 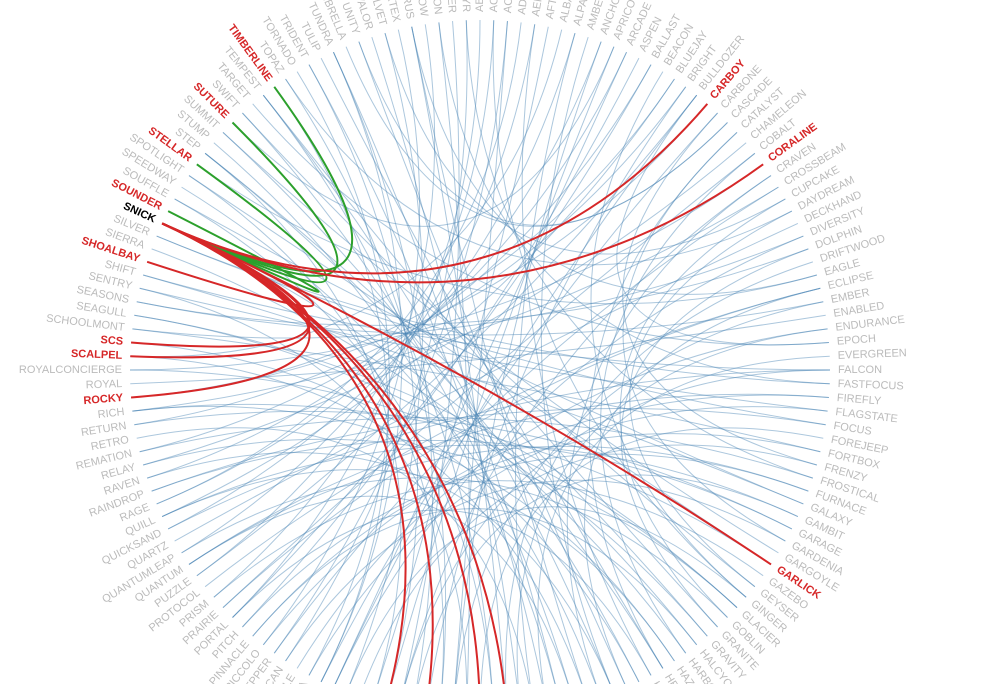 What do you see at coordinates (870, 385) in the screenshot?
I see `node-label: FASTFOCUS` at bounding box center [870, 385].